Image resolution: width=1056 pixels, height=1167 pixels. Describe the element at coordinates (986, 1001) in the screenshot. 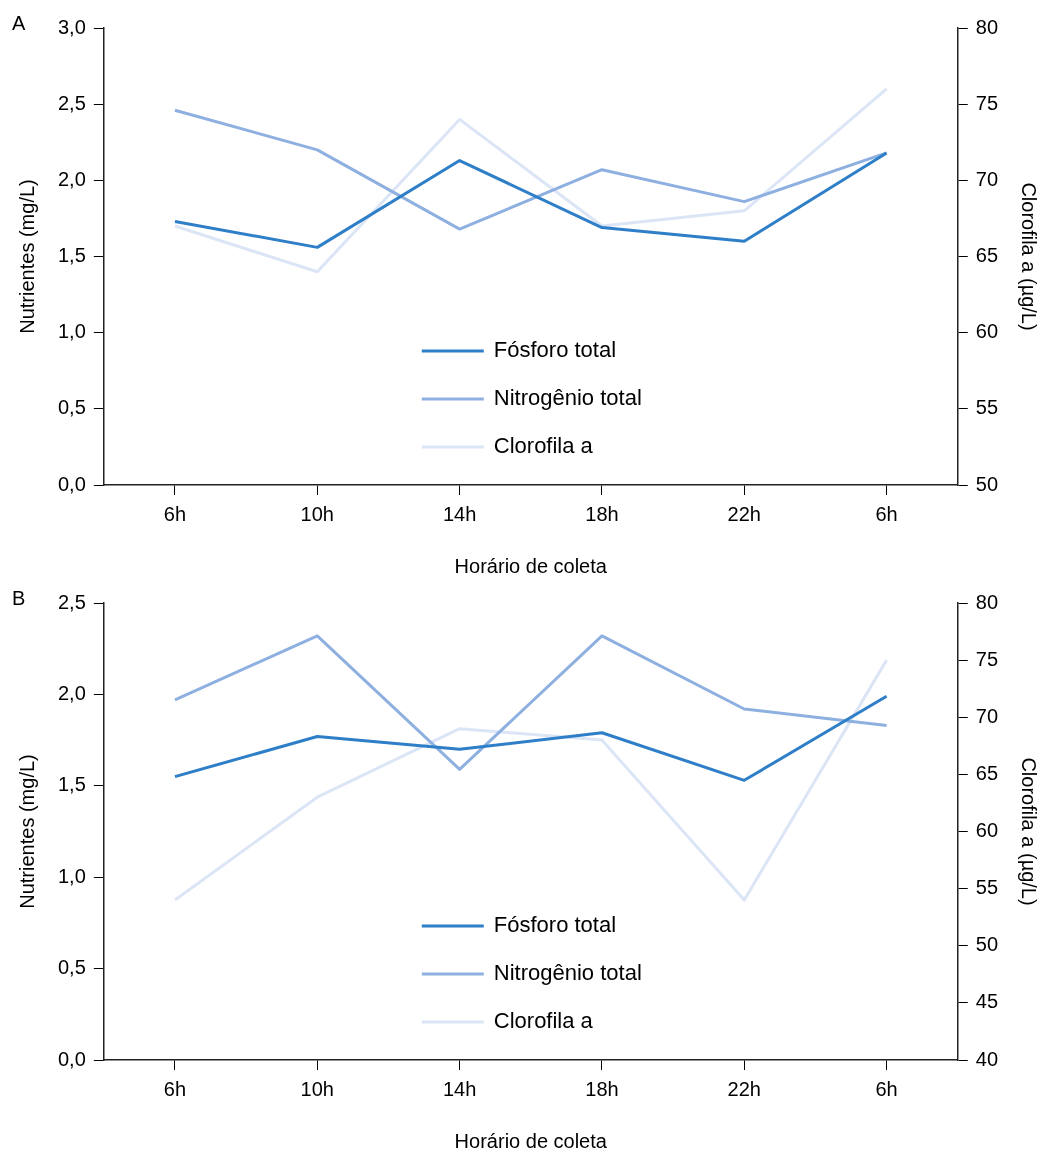

I see `y2-tick-label: 45` at that location.